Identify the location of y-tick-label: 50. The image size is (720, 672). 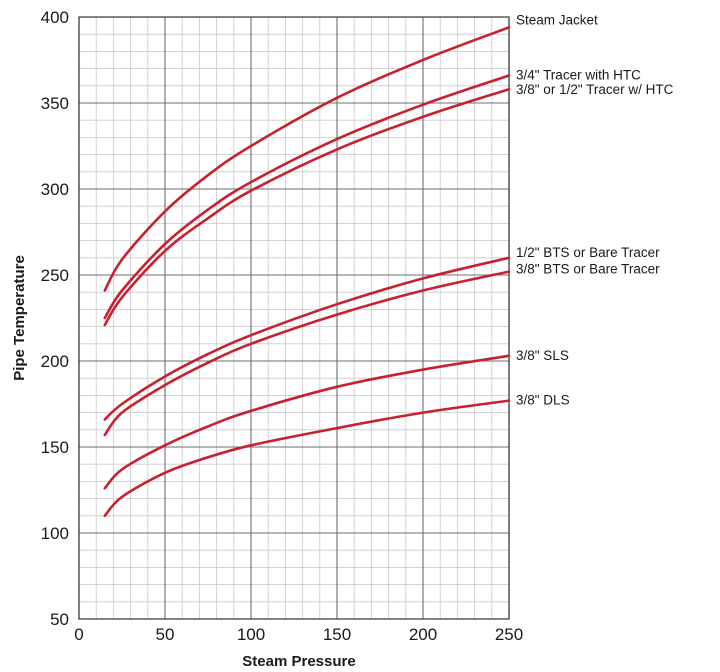
(59, 619).